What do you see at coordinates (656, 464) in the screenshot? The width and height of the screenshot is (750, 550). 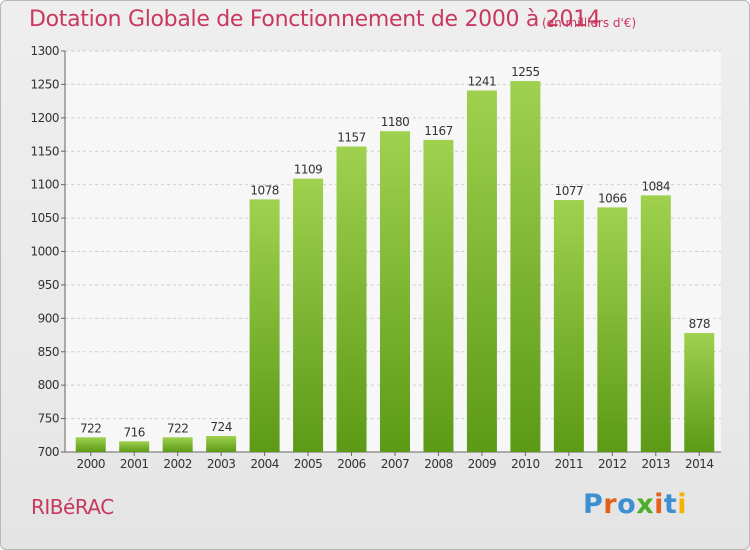 I see `x-tick-label: 2013` at bounding box center [656, 464].